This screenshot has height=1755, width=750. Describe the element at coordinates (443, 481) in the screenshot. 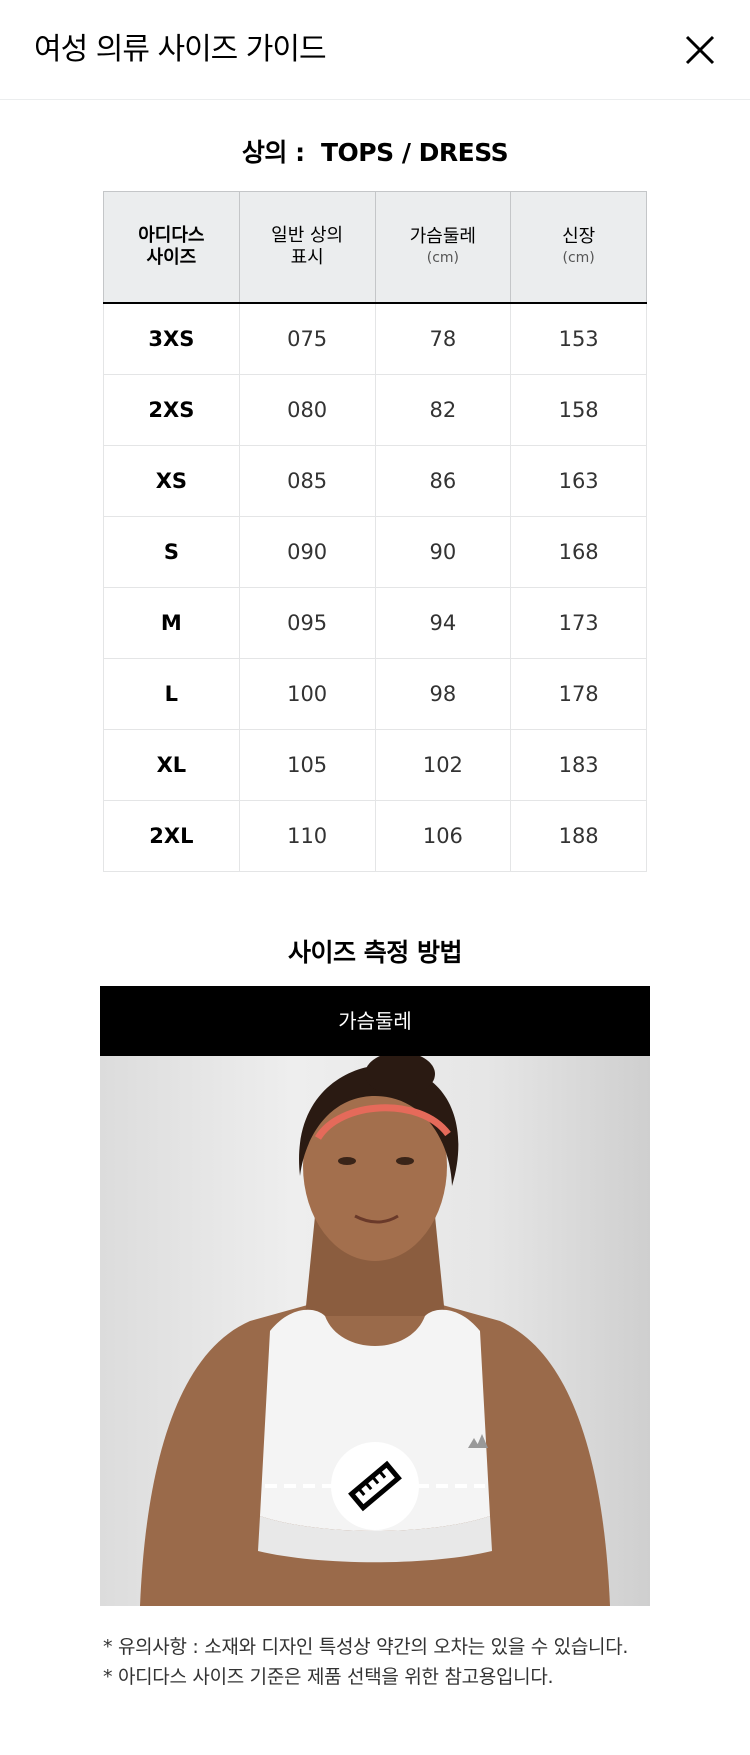

I see `chest-cell: 86` at that location.